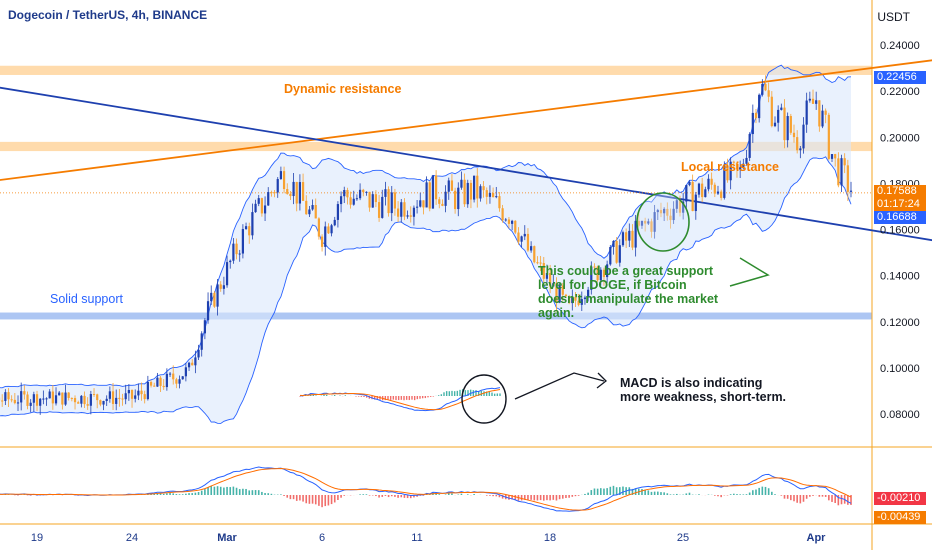 This screenshot has height=550, width=932. Describe the element at coordinates (900, 415) in the screenshot. I see `price-tick-label: 0.08000` at that location.